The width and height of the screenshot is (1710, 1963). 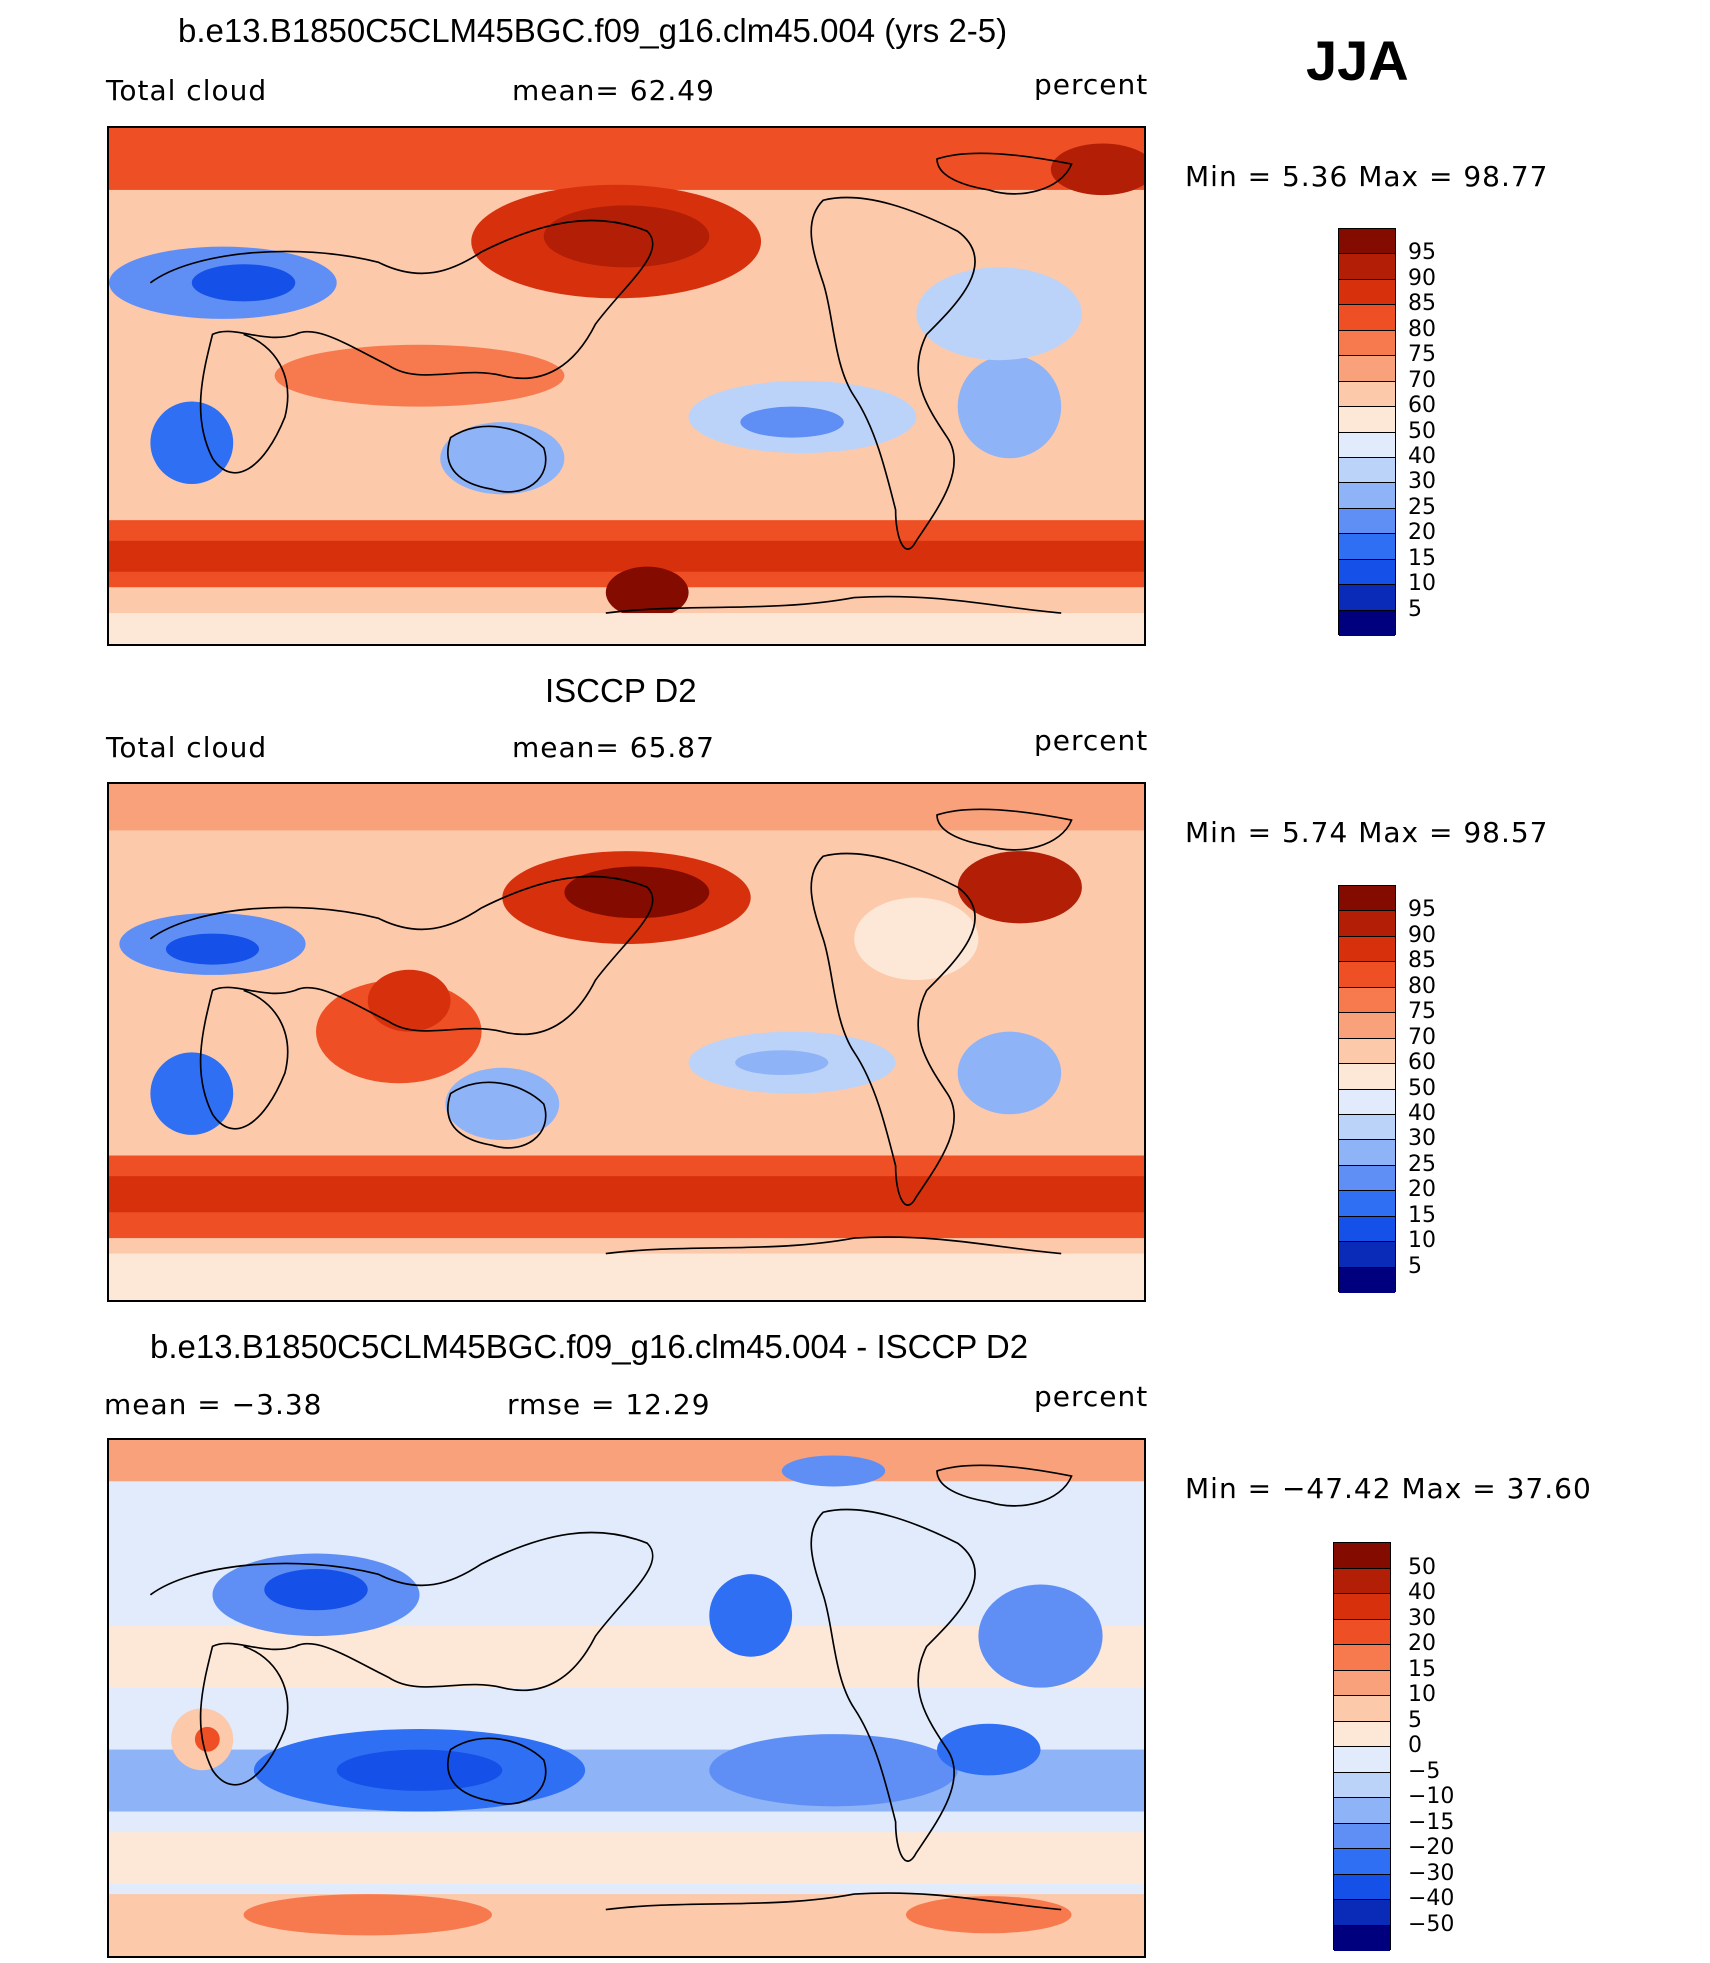 I want to click on colorbar-tick-label: −30, so click(x=1431, y=1873).